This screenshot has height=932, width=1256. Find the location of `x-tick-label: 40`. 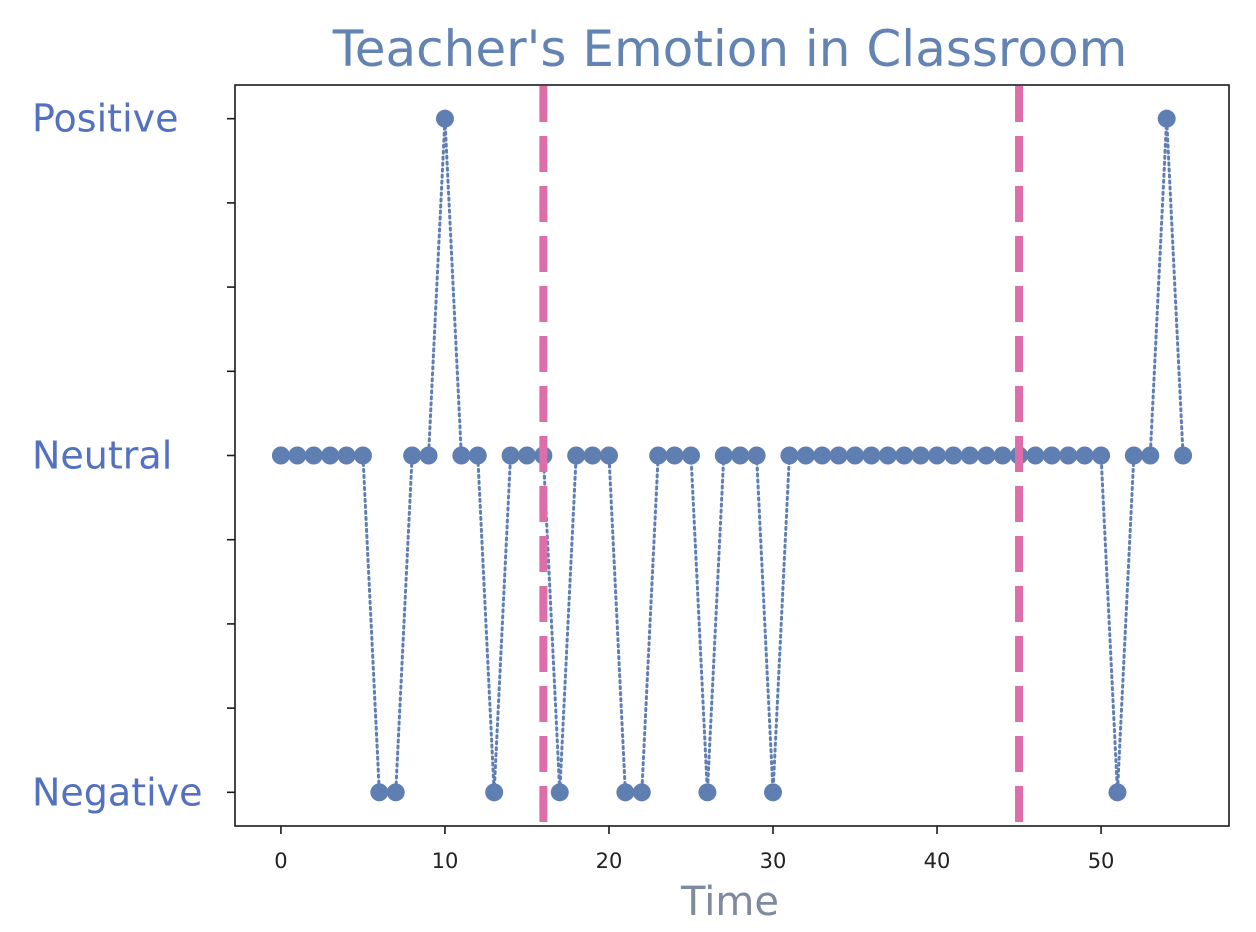

x-tick-label: 40 is located at coordinates (937, 861).